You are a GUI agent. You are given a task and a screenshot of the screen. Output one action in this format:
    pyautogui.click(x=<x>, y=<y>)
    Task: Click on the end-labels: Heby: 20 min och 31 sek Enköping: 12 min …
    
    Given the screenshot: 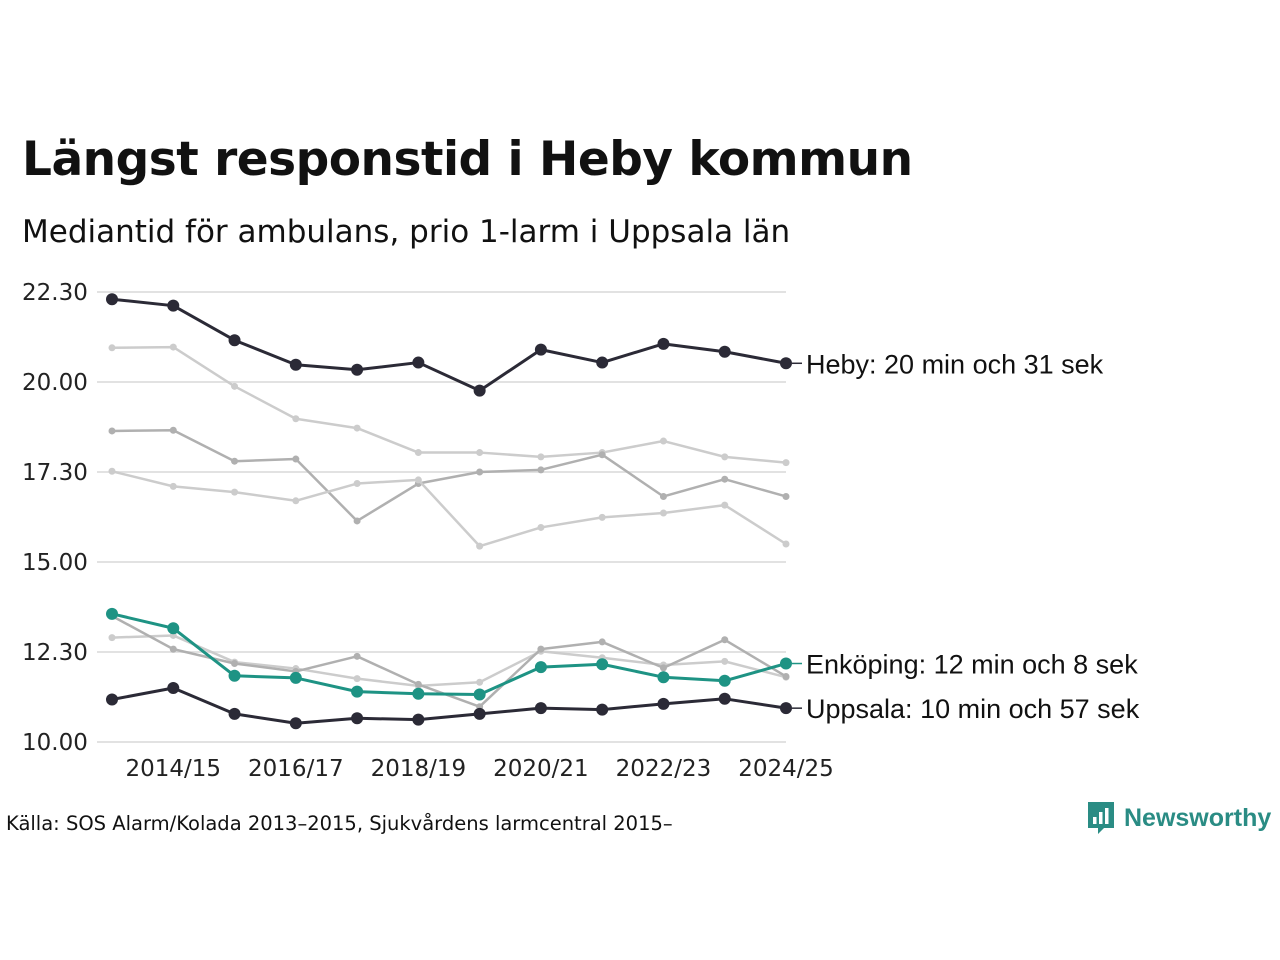 What is the action you would take?
    pyautogui.click(x=966, y=536)
    